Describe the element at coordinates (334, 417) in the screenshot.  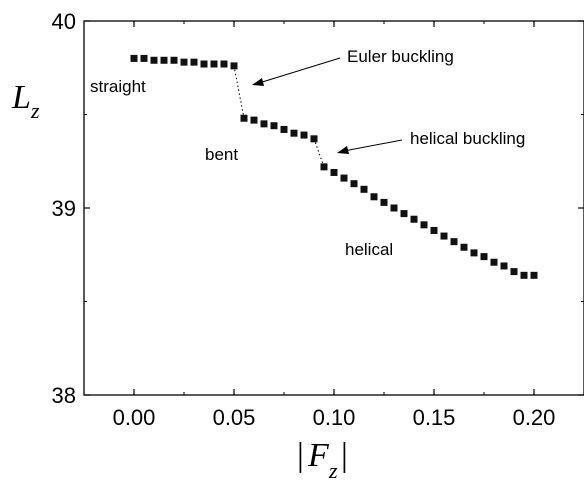
I see `x-tick-label: 0.10` at that location.